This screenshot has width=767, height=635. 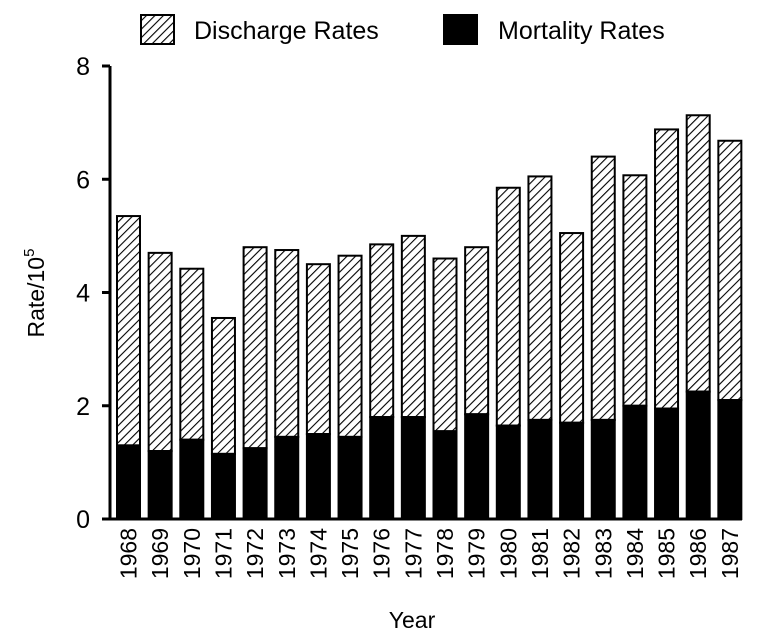 What do you see at coordinates (572, 470) in the screenshot?
I see `bar-mortality-1982` at bounding box center [572, 470].